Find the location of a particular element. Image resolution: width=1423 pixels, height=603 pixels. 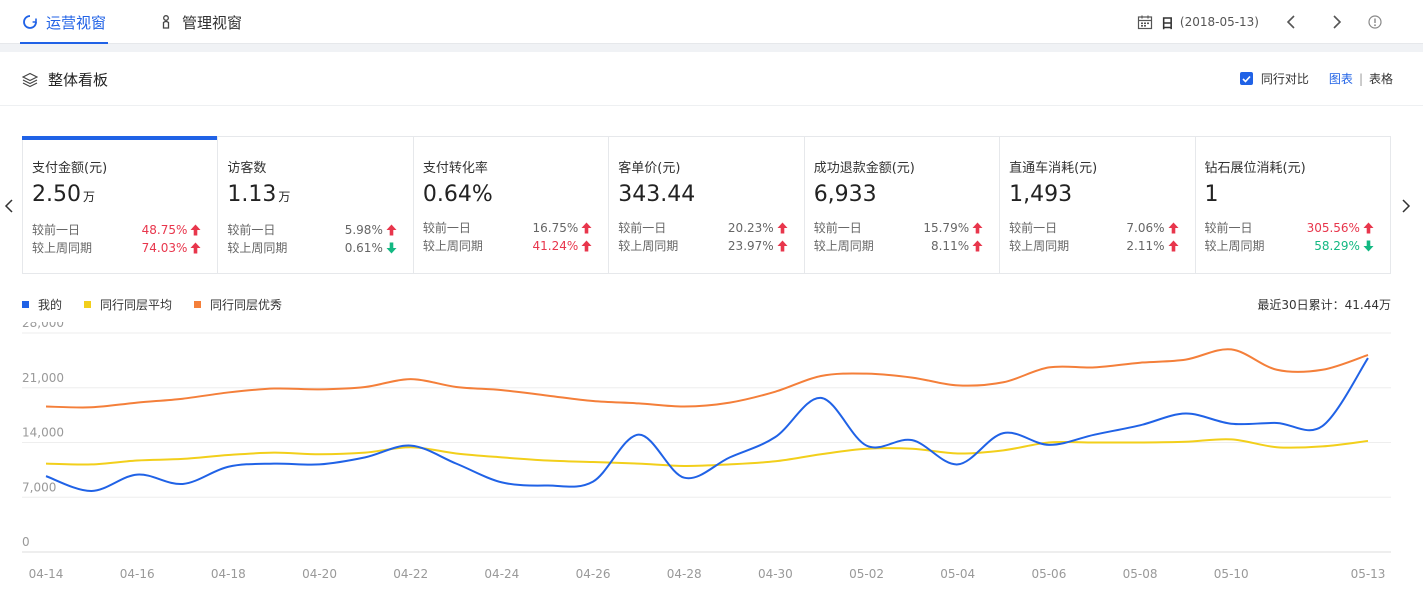

x-tick-label: 05-04 is located at coordinates (957, 574).